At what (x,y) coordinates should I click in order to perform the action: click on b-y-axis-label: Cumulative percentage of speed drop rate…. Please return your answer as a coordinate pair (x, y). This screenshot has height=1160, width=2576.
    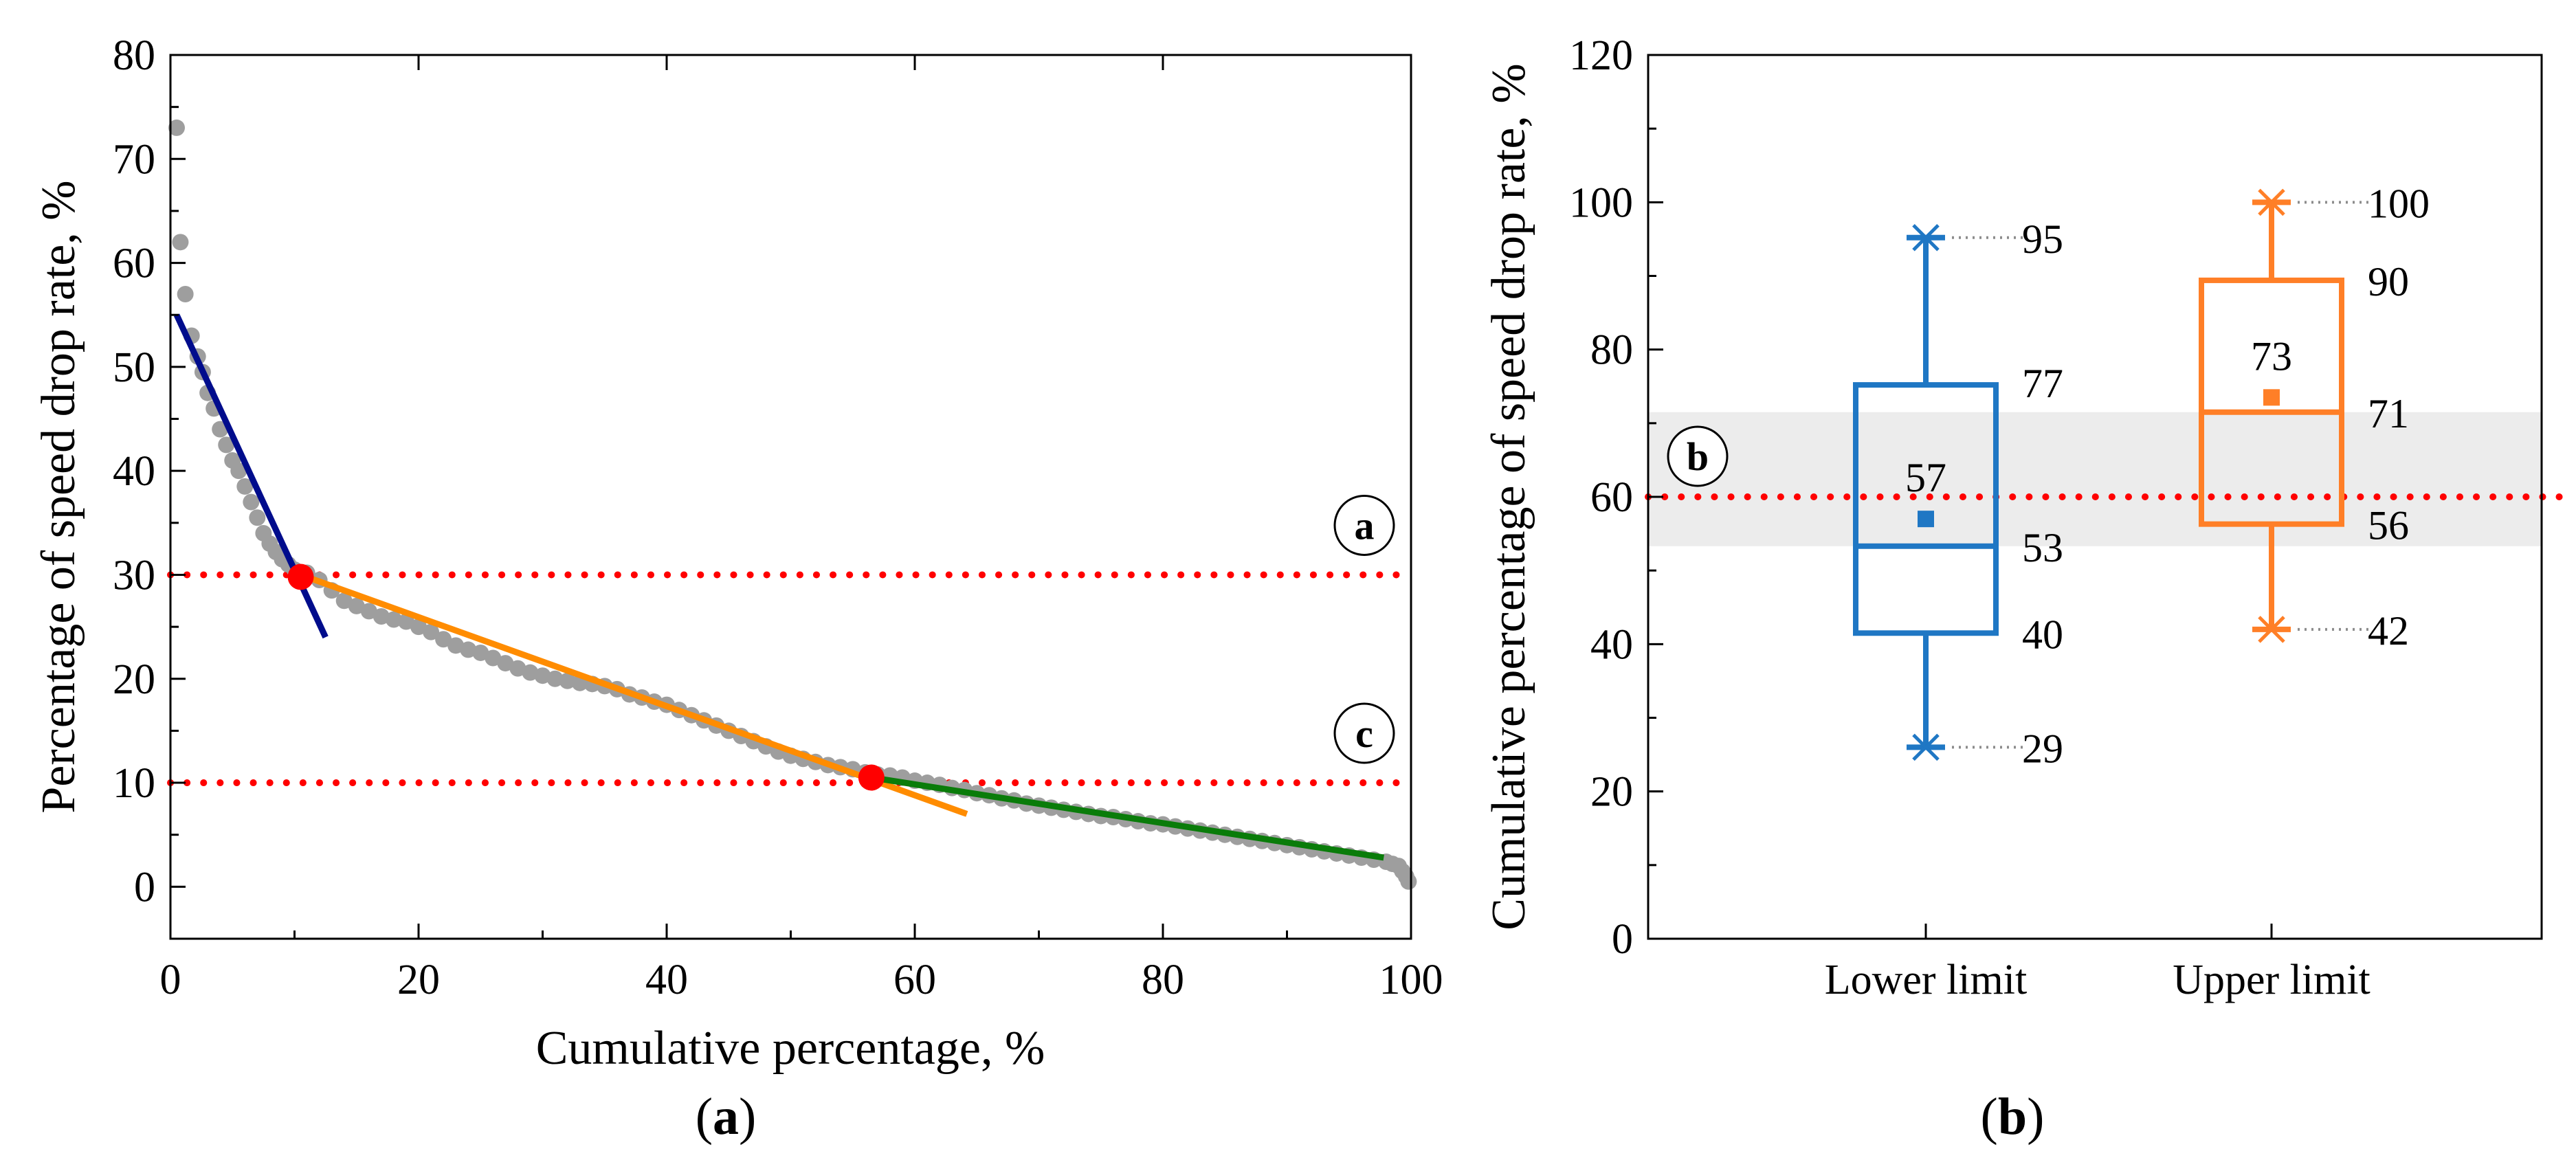
    Looking at the image, I should click on (1509, 496).